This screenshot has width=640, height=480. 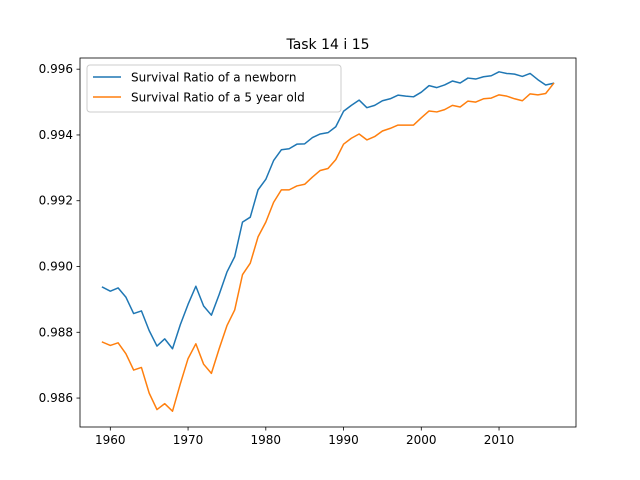 What do you see at coordinates (56, 135) in the screenshot?
I see `y-tick-label: 0.994` at bounding box center [56, 135].